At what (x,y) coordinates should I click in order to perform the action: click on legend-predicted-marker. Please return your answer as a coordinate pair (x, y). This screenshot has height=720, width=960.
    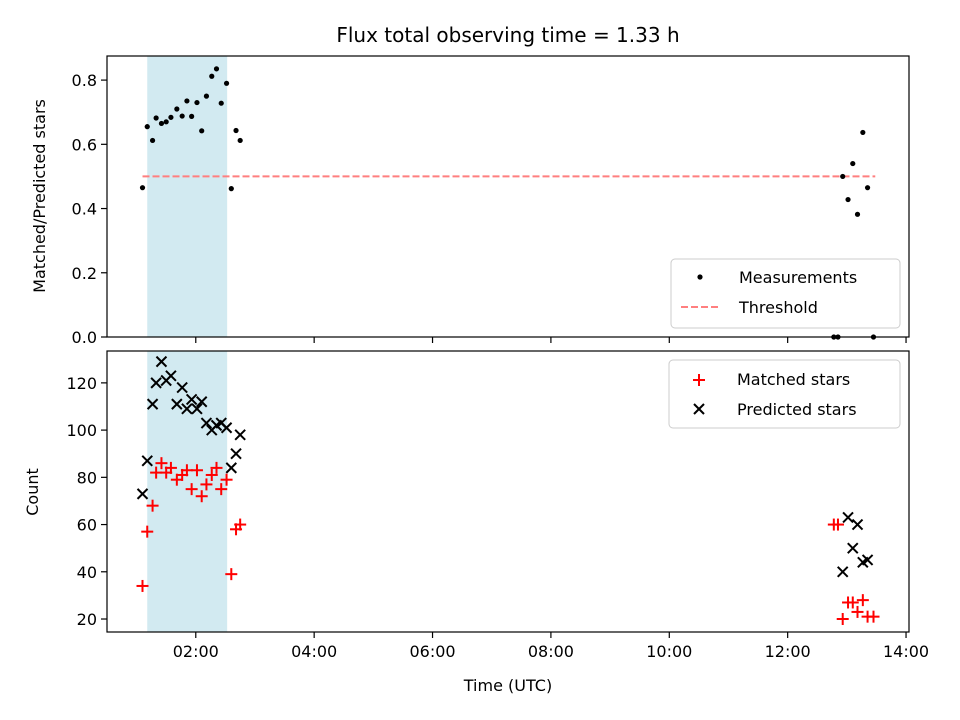
    Looking at the image, I should click on (699, 409).